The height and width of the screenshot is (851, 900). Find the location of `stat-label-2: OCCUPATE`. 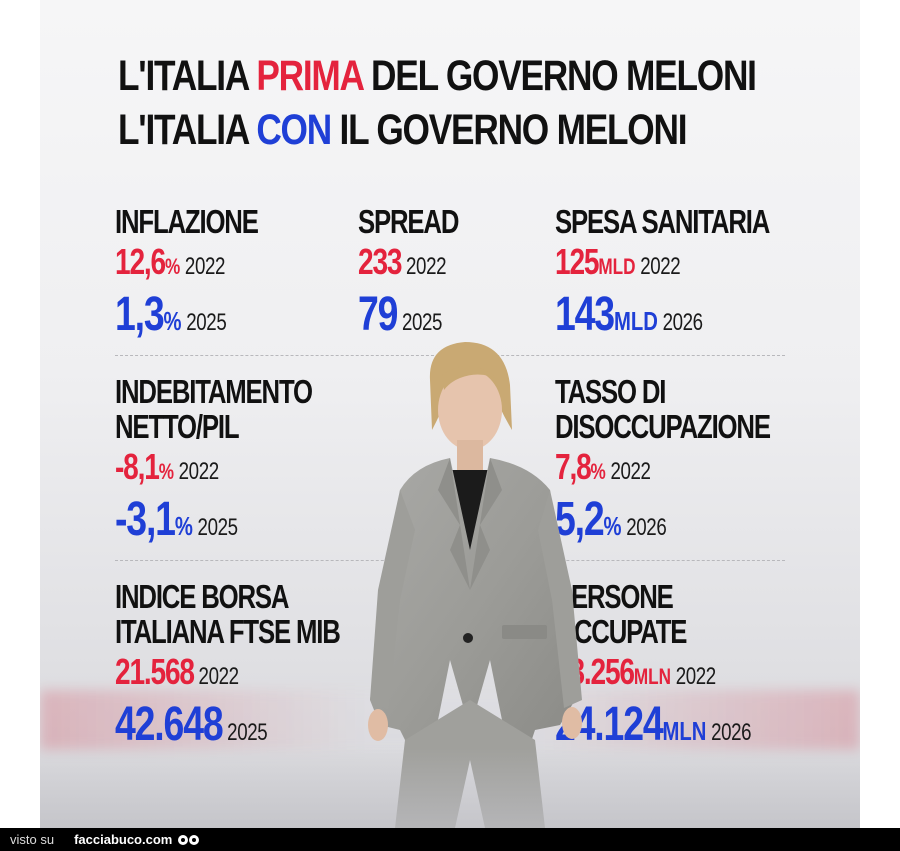

stat-label-2: OCCUPATE is located at coordinates (621, 631).